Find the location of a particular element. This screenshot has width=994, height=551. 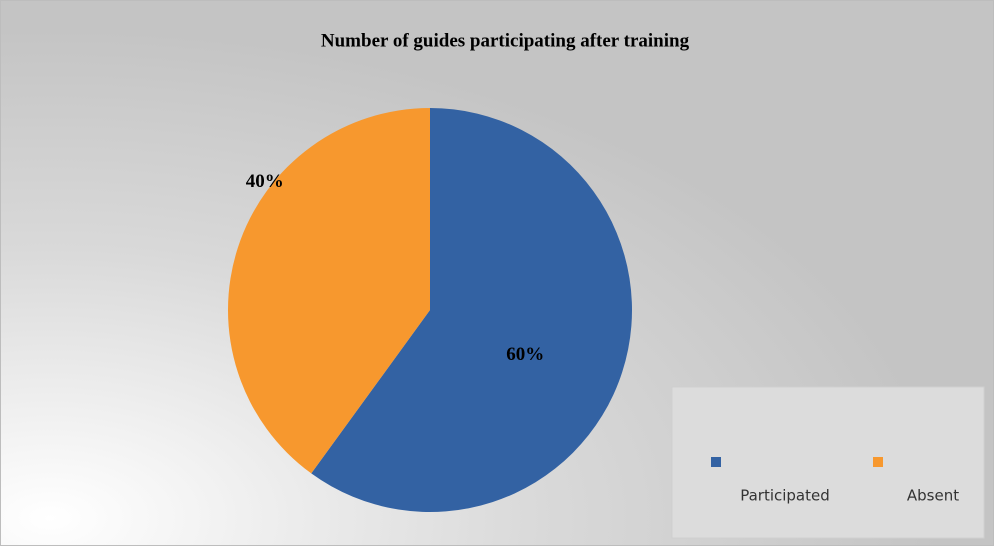

data-label: 40% is located at coordinates (265, 181).